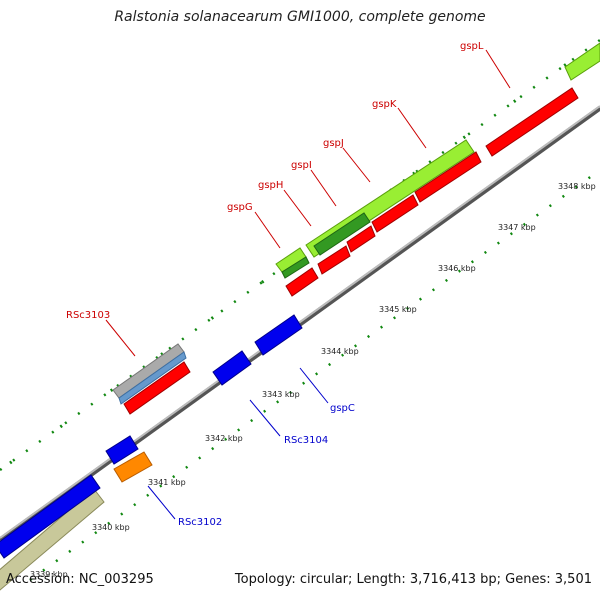  What do you see at coordinates (340, 351) in the screenshot?
I see `scale-label-3344: 3344 kbp` at bounding box center [340, 351].